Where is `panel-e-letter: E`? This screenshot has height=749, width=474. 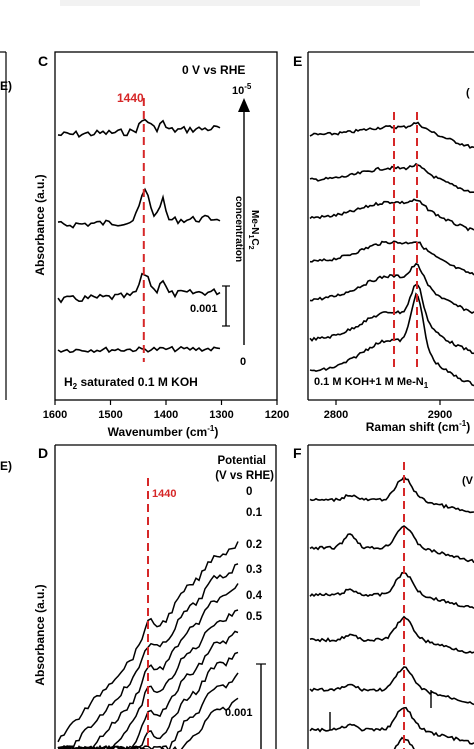 panel-e-letter: E is located at coordinates (297, 61).